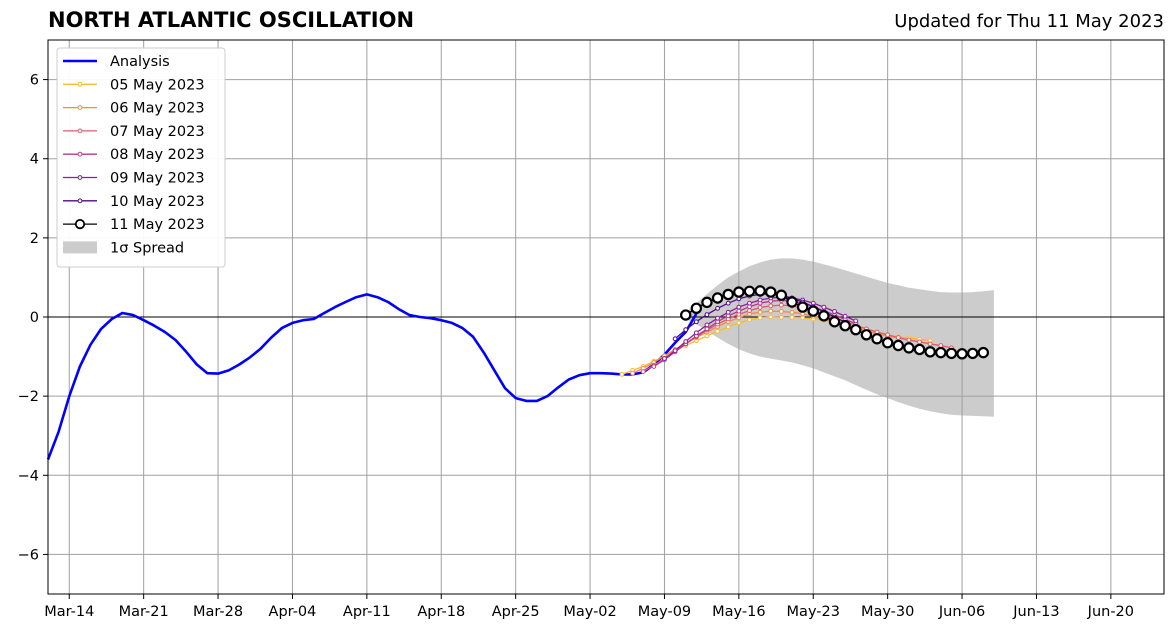 The image size is (1176, 633). What do you see at coordinates (589, 612) in the screenshot?
I see `x-tick-label: May-02` at bounding box center [589, 612].